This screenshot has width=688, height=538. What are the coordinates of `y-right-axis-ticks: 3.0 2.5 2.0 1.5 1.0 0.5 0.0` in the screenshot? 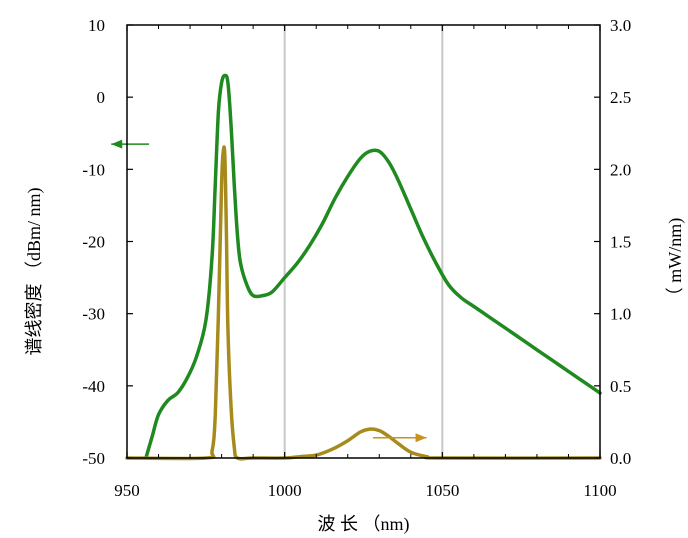 It's located at (612, 242).